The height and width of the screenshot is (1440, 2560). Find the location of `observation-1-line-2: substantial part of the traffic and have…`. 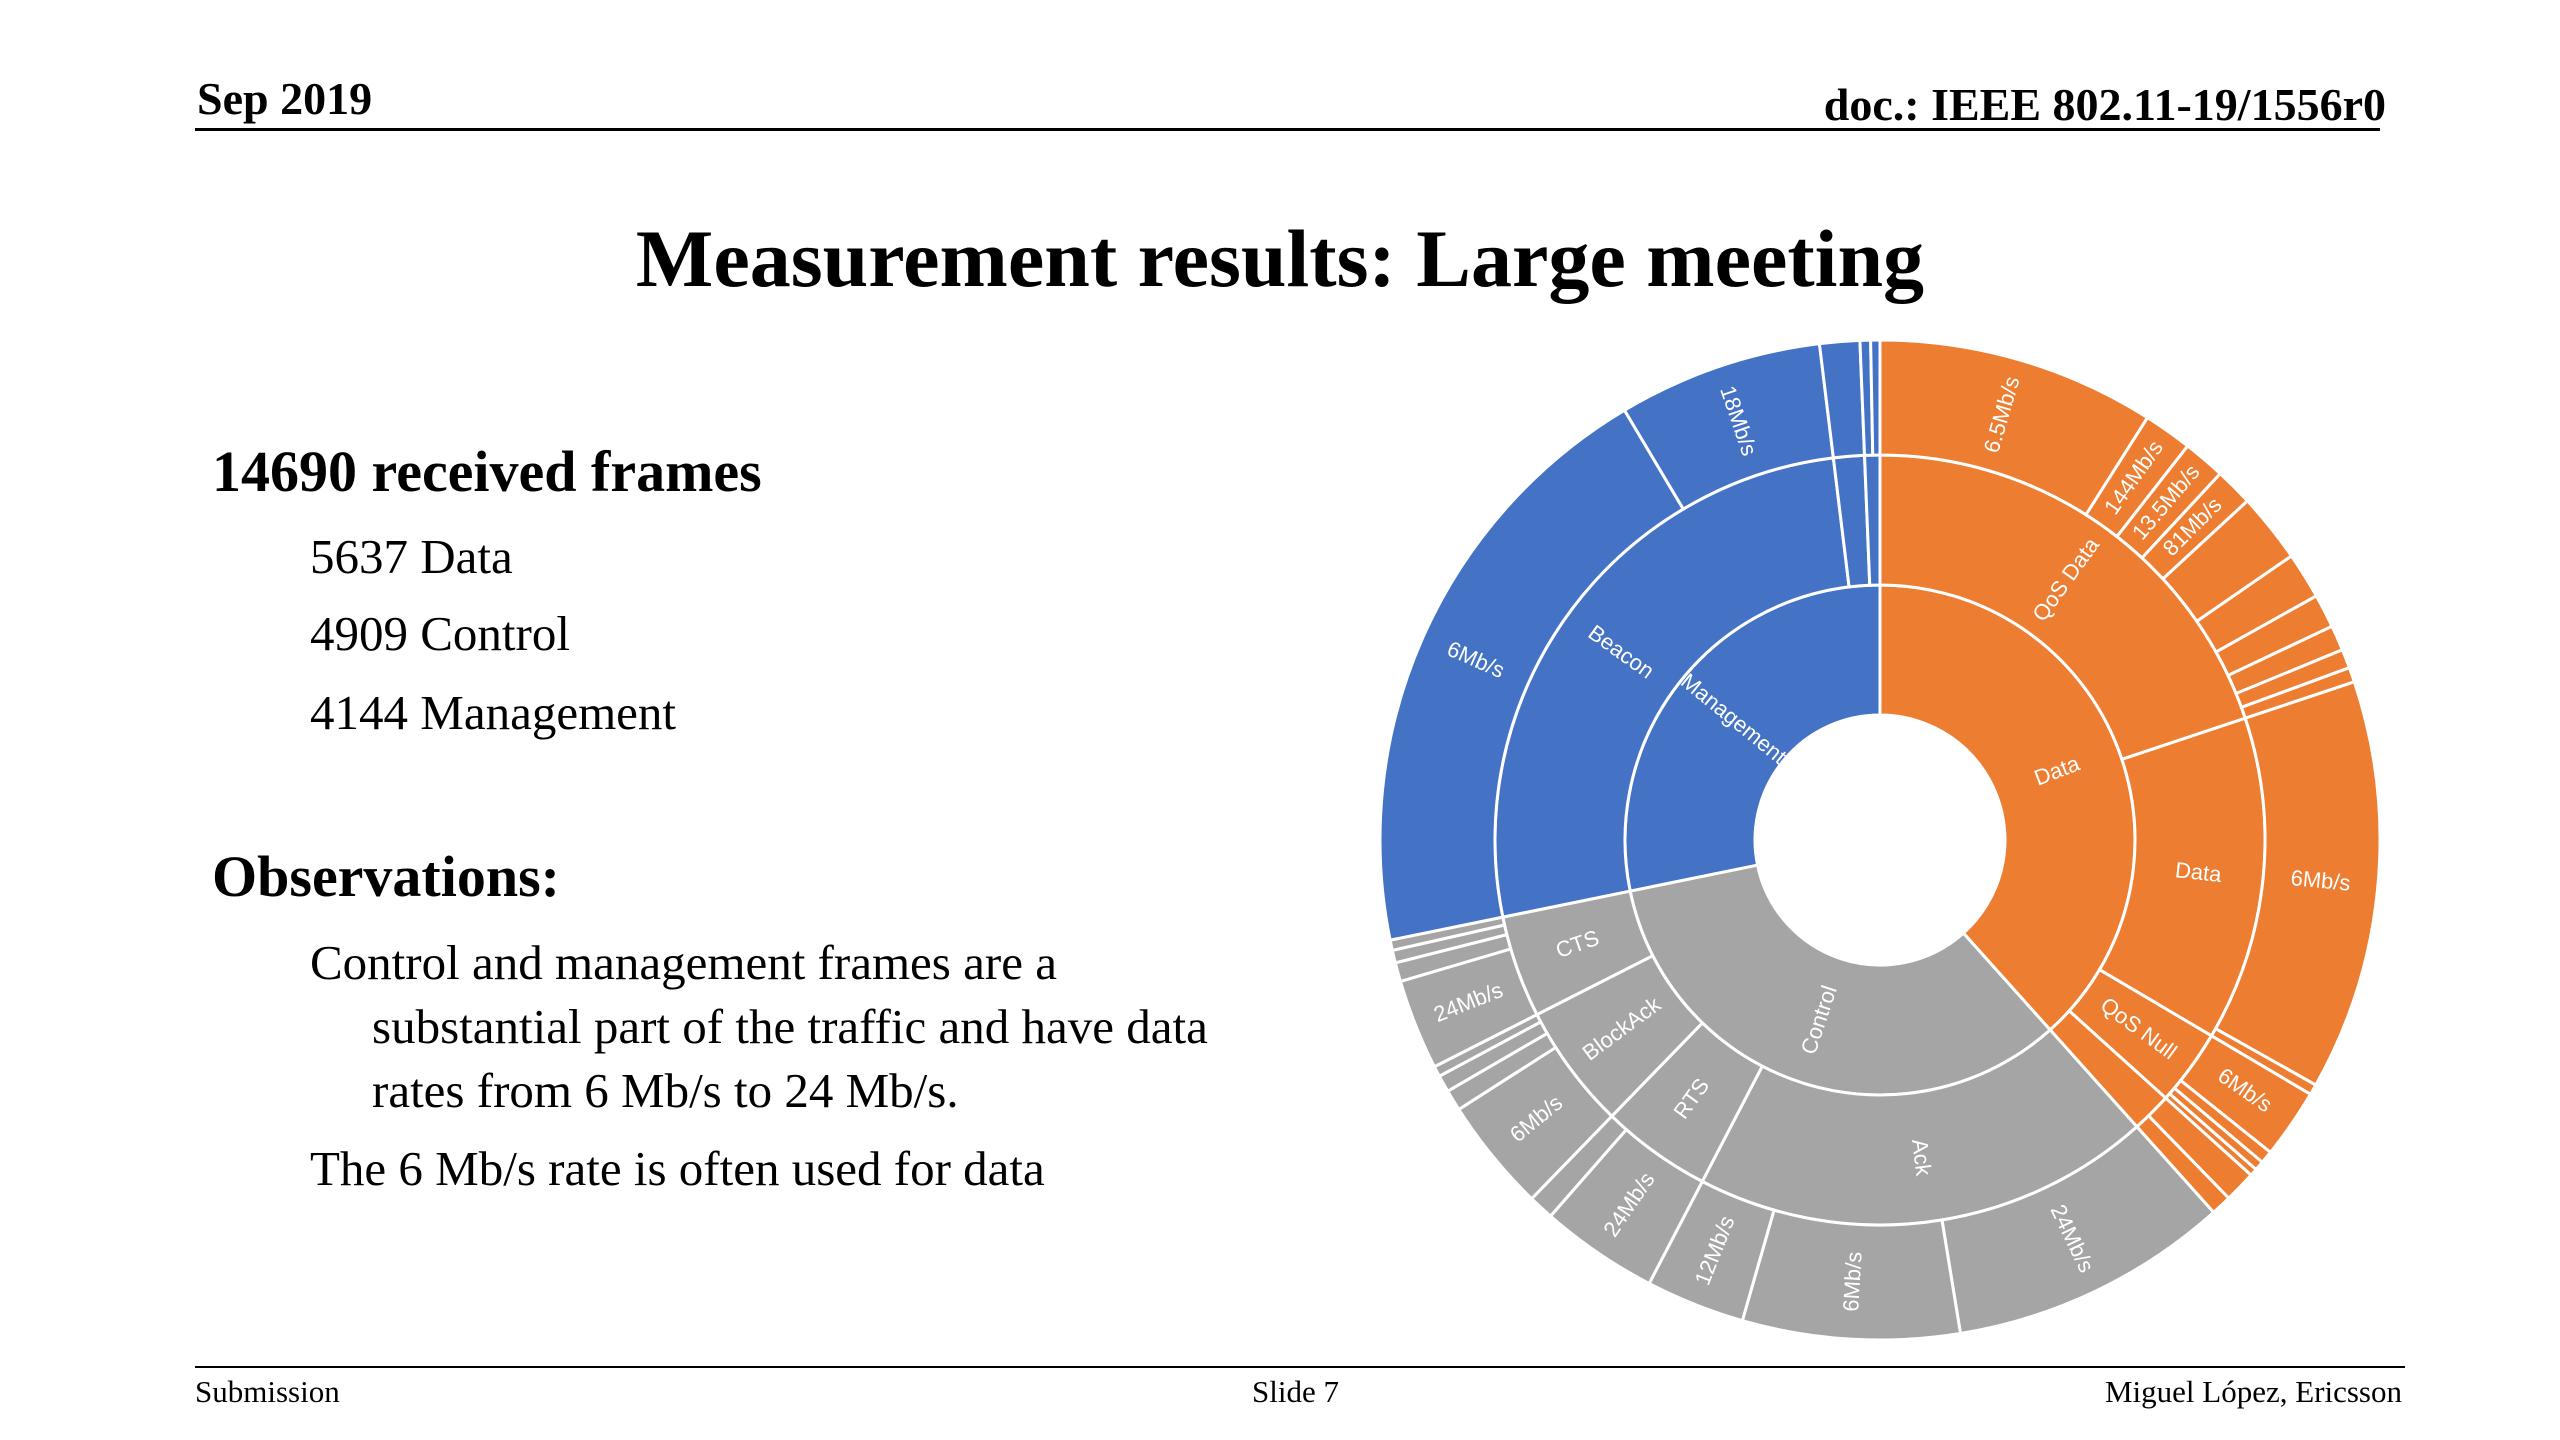

observation-1-line-2: substantial part of the traffic and have… is located at coordinates (790, 1026).